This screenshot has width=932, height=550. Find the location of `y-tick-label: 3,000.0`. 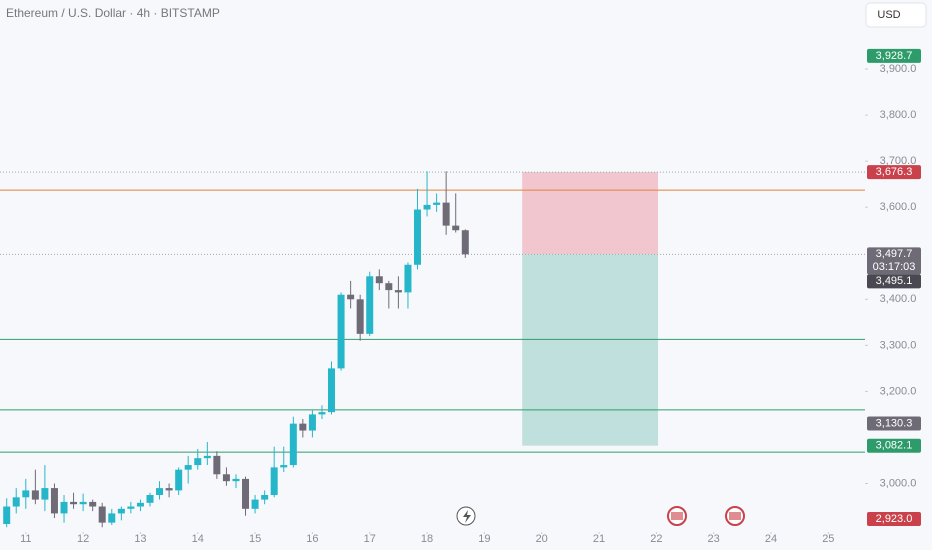

y-tick-label: 3,000.0 is located at coordinates (898, 483).